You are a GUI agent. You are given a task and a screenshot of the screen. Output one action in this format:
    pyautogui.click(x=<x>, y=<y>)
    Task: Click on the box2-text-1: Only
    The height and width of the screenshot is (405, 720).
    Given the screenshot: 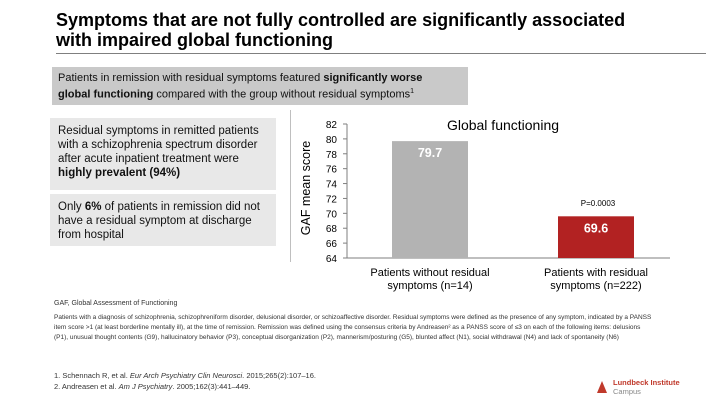 What is the action you would take?
    pyautogui.click(x=71, y=207)
    